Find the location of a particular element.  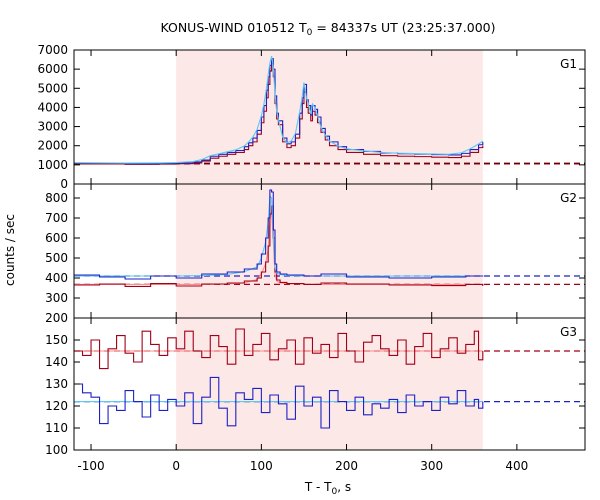

x-tick-label: 200 is located at coordinates (346, 466).